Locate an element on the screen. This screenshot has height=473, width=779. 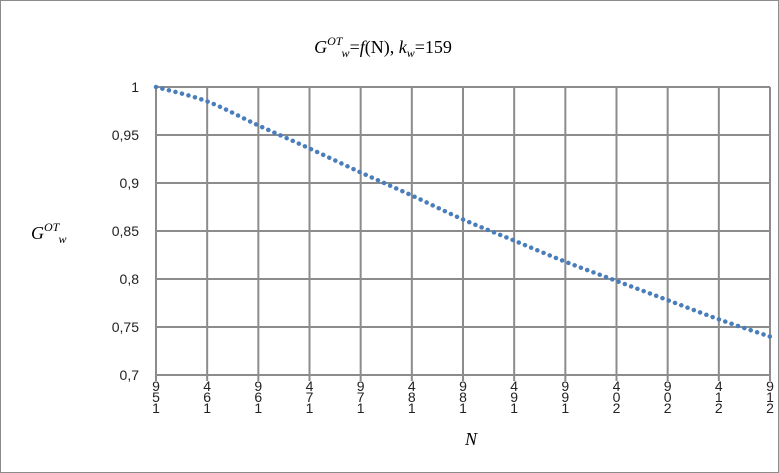
y-tick-label: 0,8 is located at coordinates (130, 279).